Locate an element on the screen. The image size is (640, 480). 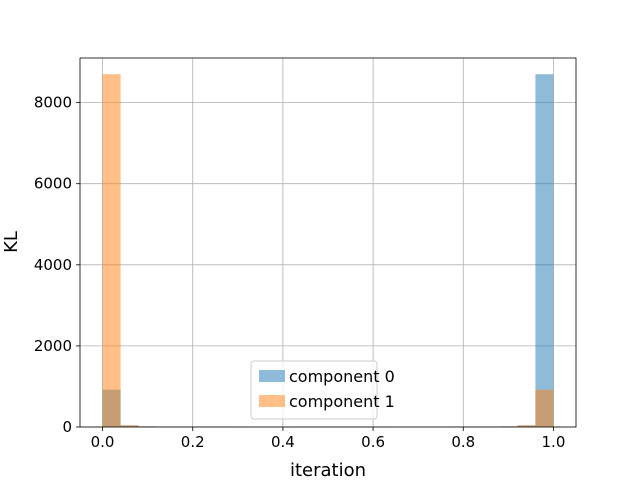
y-axis-ticks: 0 2000 4000 6000 8000 is located at coordinates (57, 265).